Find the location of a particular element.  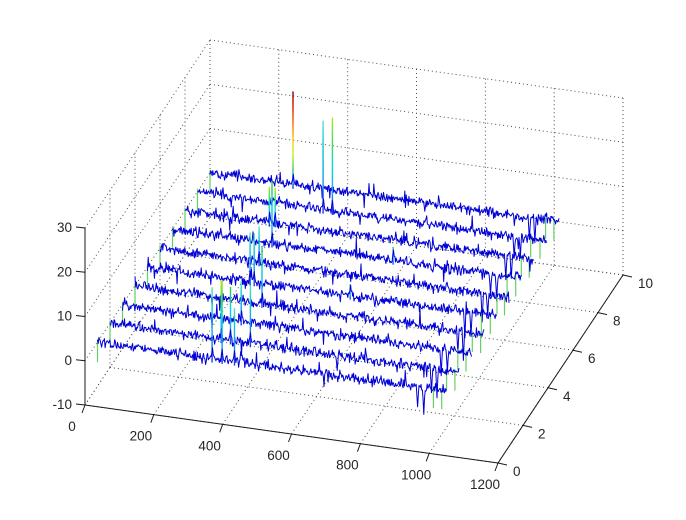

grid-left-wall is located at coordinates (147, 222).